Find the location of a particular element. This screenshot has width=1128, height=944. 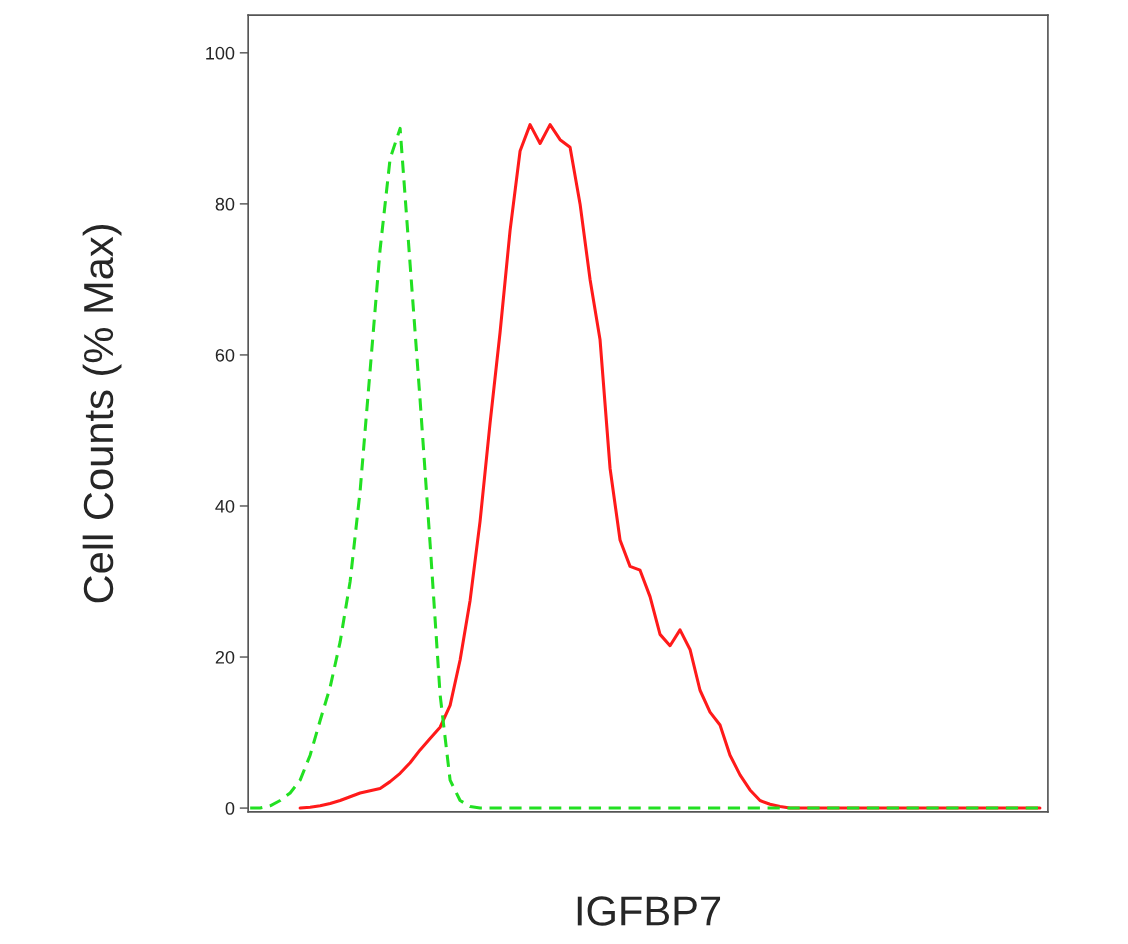

x-axis-title: IGFBP7 is located at coordinates (649, 911).